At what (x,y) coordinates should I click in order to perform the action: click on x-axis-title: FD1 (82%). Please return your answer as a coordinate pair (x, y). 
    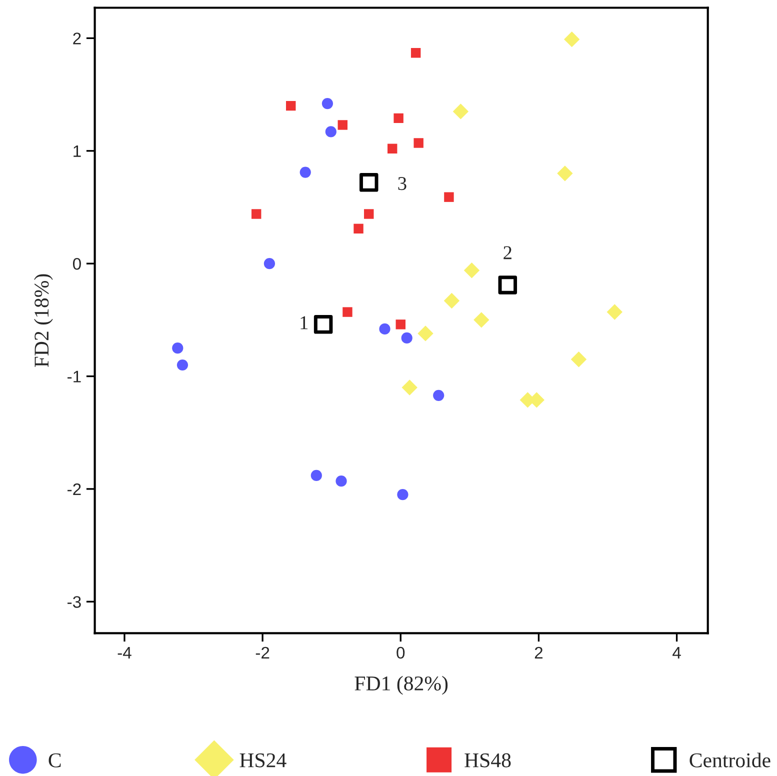
    Looking at the image, I should click on (401, 685).